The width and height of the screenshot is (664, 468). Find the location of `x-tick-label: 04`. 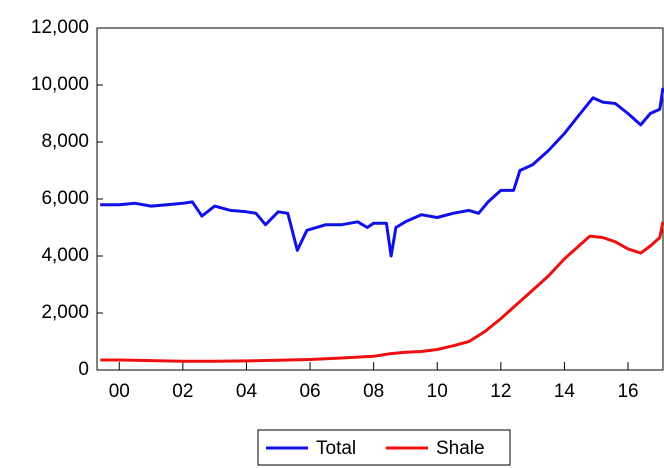

x-tick-label: 04 is located at coordinates (247, 391).